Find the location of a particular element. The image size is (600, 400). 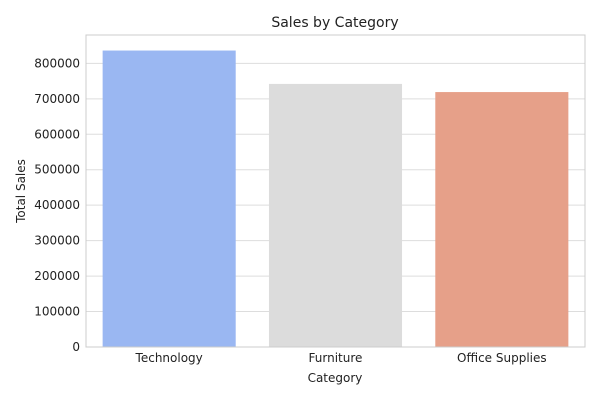

y-tick-label: 300000 is located at coordinates (57, 241).